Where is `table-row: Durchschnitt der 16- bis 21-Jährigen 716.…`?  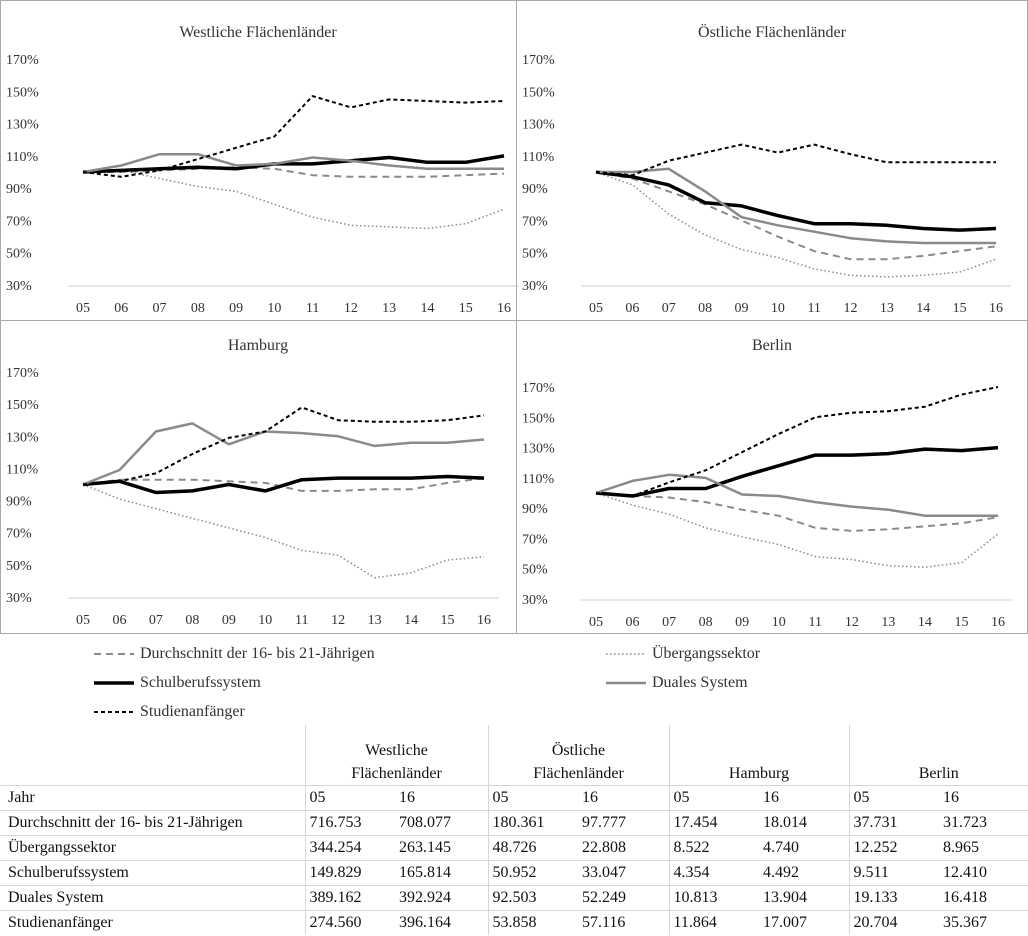 table-row: Durchschnitt der 16- bis 21-Jährigen 716.… is located at coordinates (514, 823).